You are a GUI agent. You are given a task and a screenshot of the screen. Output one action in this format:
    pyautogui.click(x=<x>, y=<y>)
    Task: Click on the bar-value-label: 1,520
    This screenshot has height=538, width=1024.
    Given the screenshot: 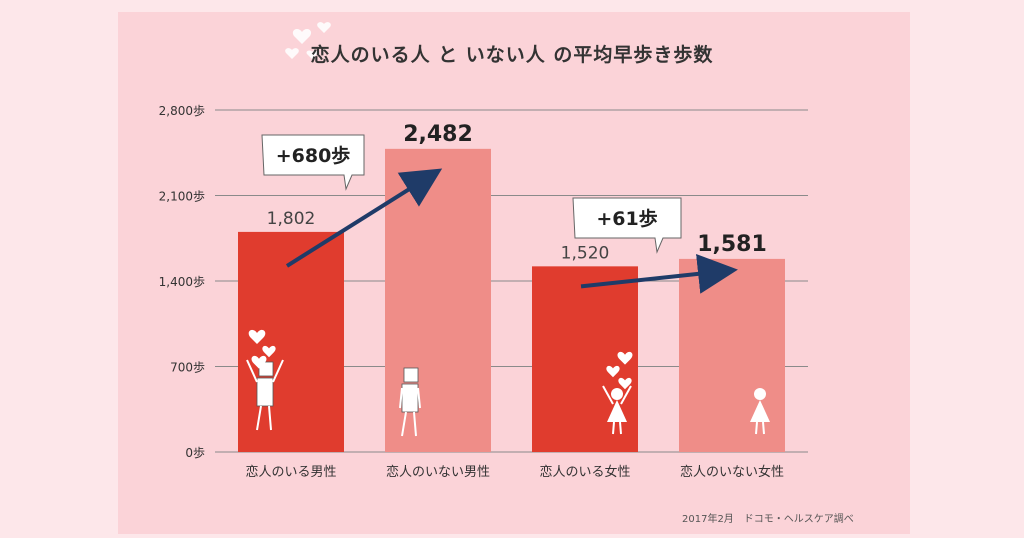 What is the action you would take?
    pyautogui.click(x=585, y=253)
    